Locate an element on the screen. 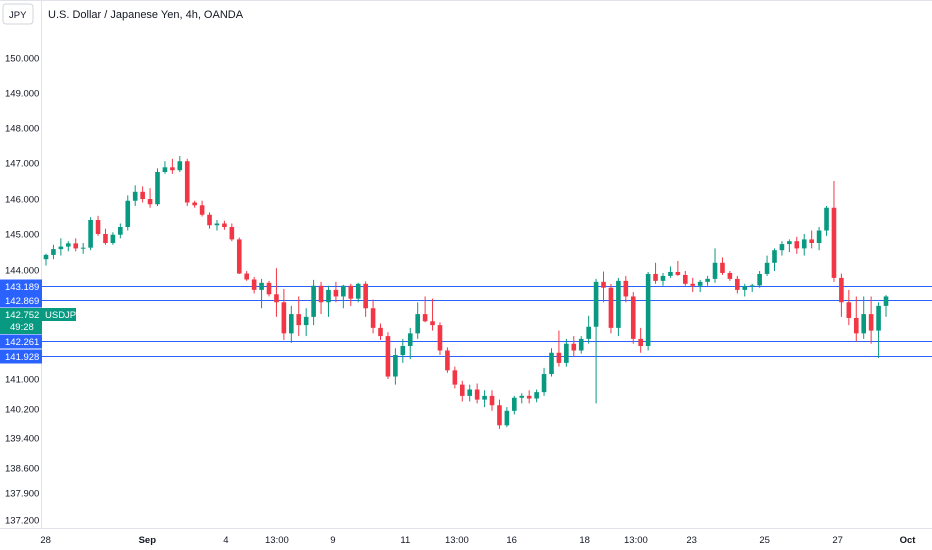 This screenshot has height=550, width=932. time-axis: 28 Sep 4 13:00 9 11 13:00 16 18 13:00 23 25 27 Oct is located at coordinates (478, 540).